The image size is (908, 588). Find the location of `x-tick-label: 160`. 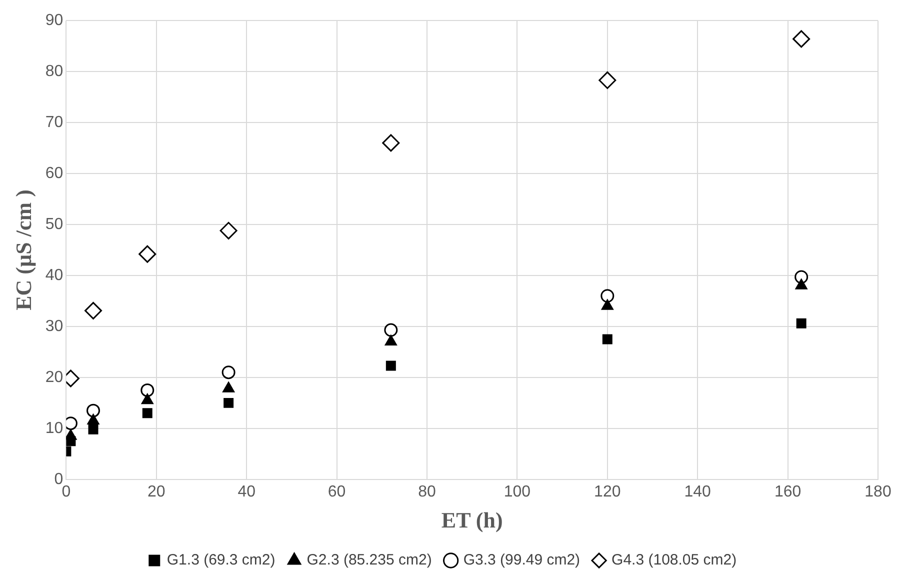

x-tick-label: 160 is located at coordinates (788, 491).